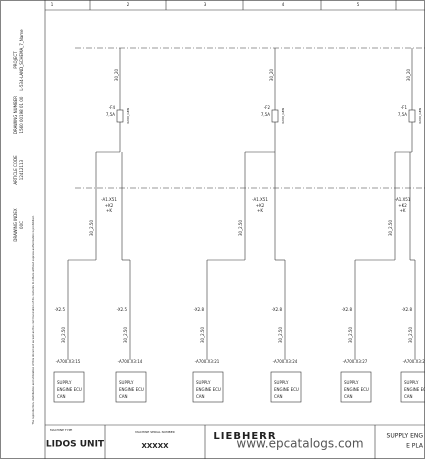  Describe the element at coordinates (207, 361) in the screenshot. I see `module-pin: -A700.X3:21` at that location.